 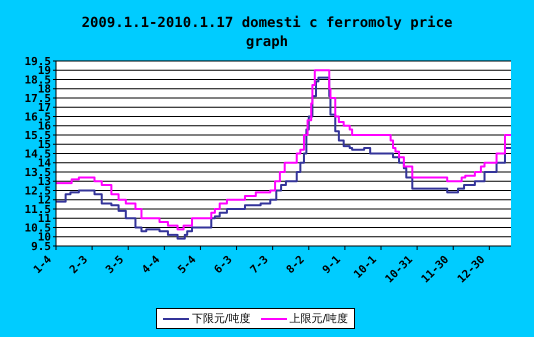 I want to click on x-tick-label: 1-4, so click(x=42, y=264).